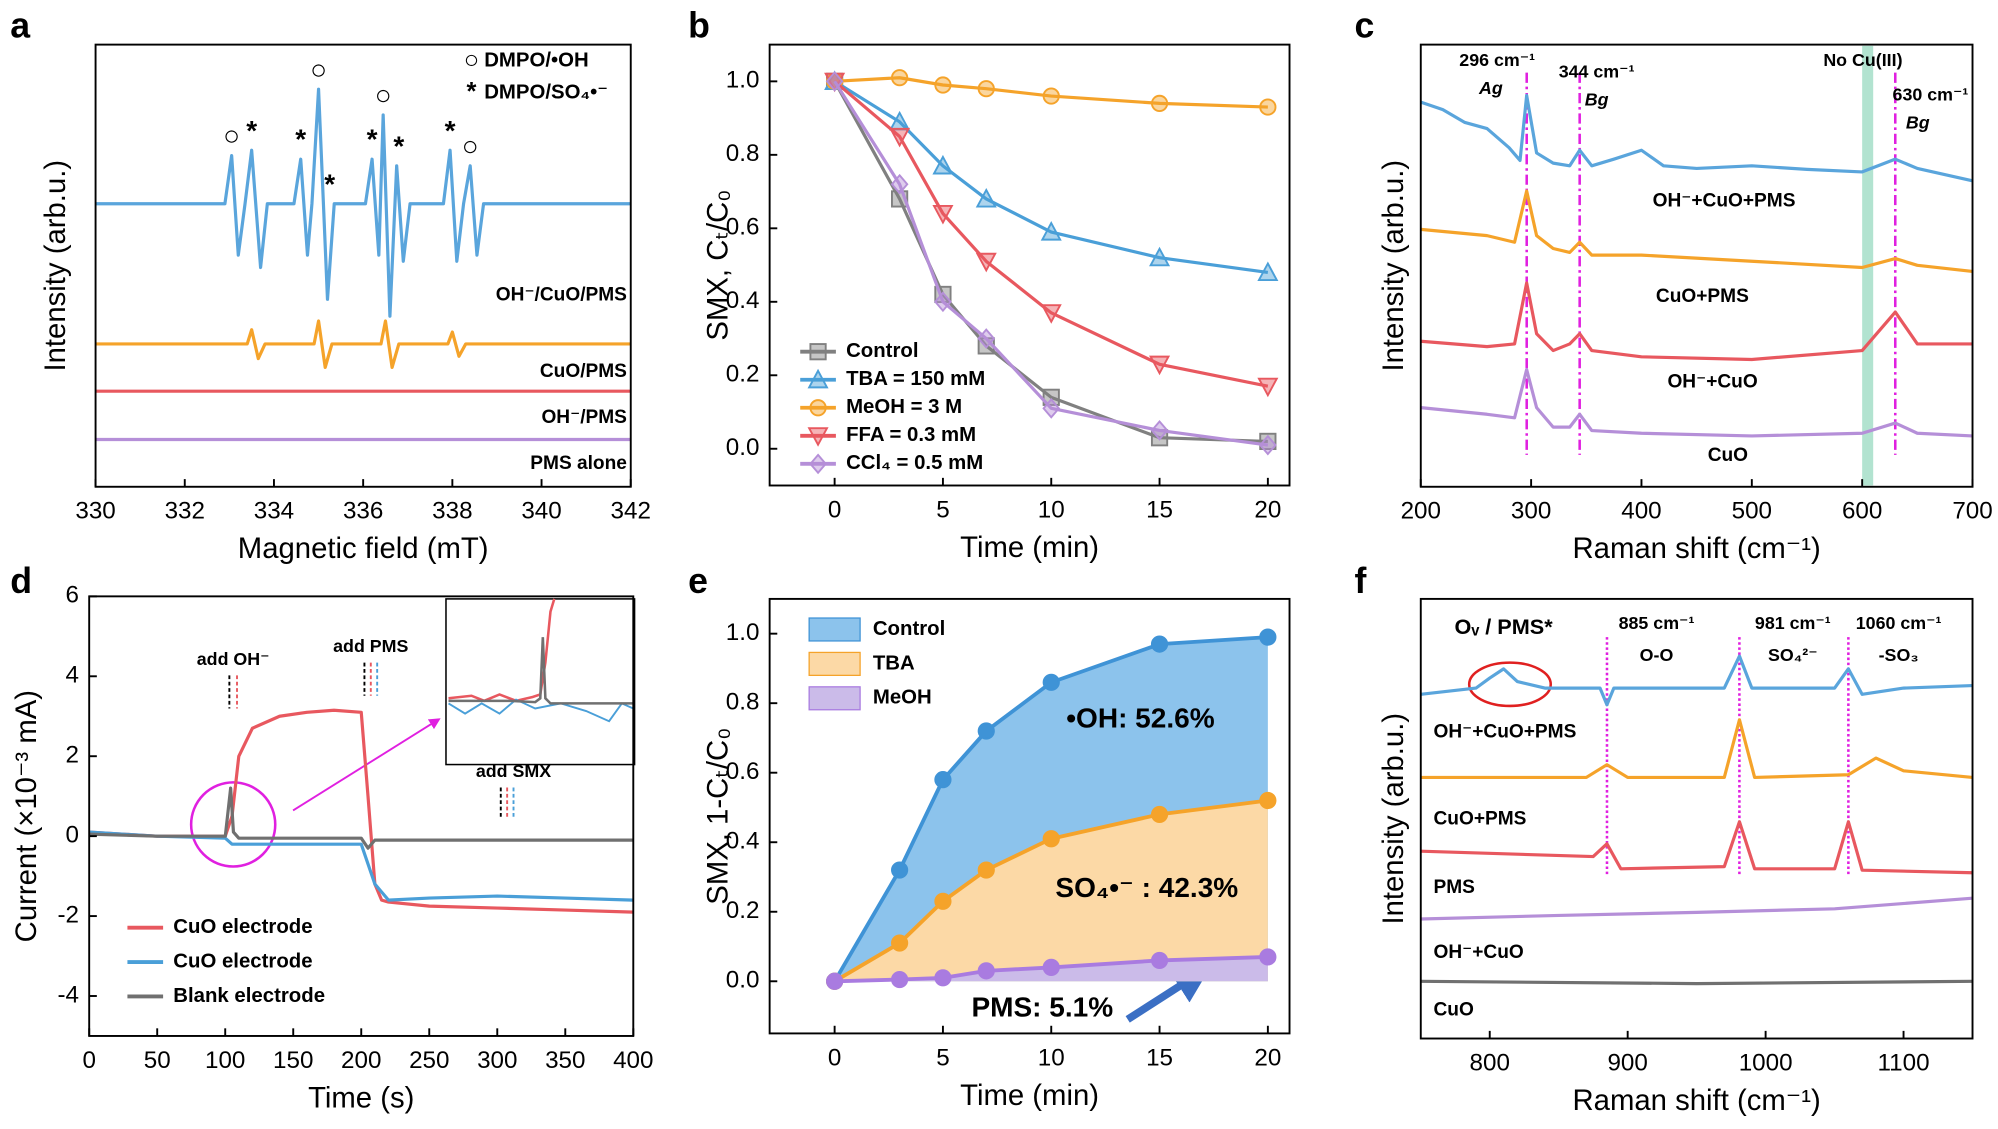 This screenshot has width=1998, height=1129. Describe the element at coordinates (718, 265) in the screenshot. I see `y-axis-label: SMX, Cₜ/C₀` at that location.